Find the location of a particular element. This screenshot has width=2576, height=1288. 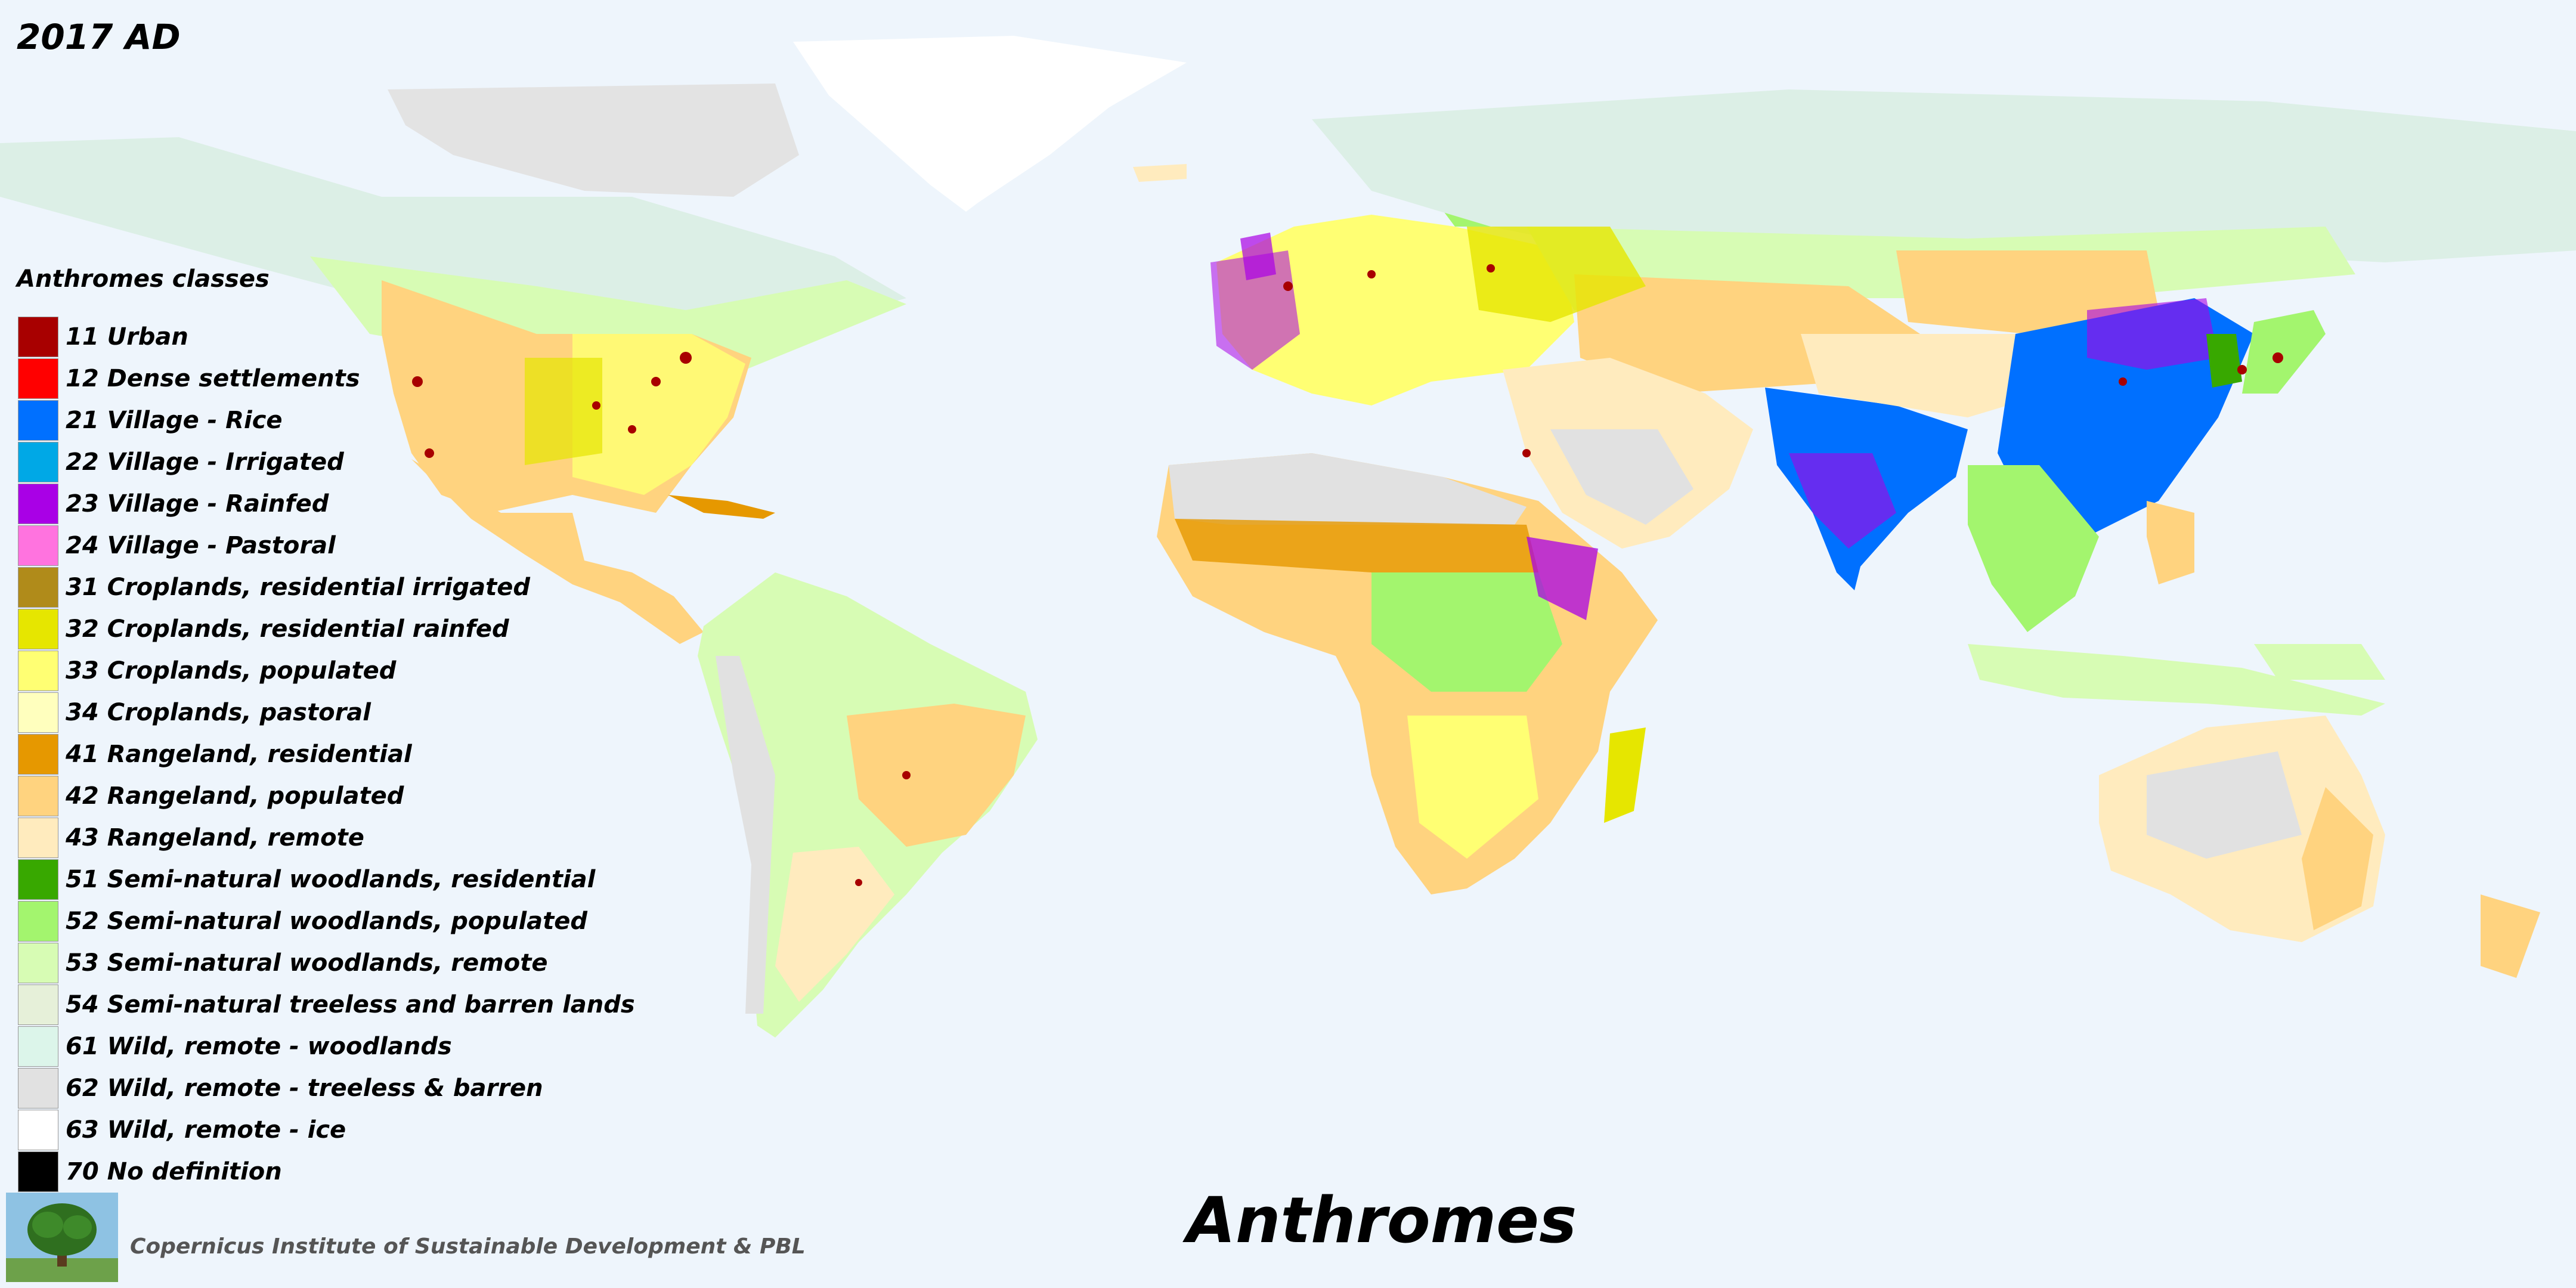

legend-item: 70 No definition is located at coordinates (327, 1172).